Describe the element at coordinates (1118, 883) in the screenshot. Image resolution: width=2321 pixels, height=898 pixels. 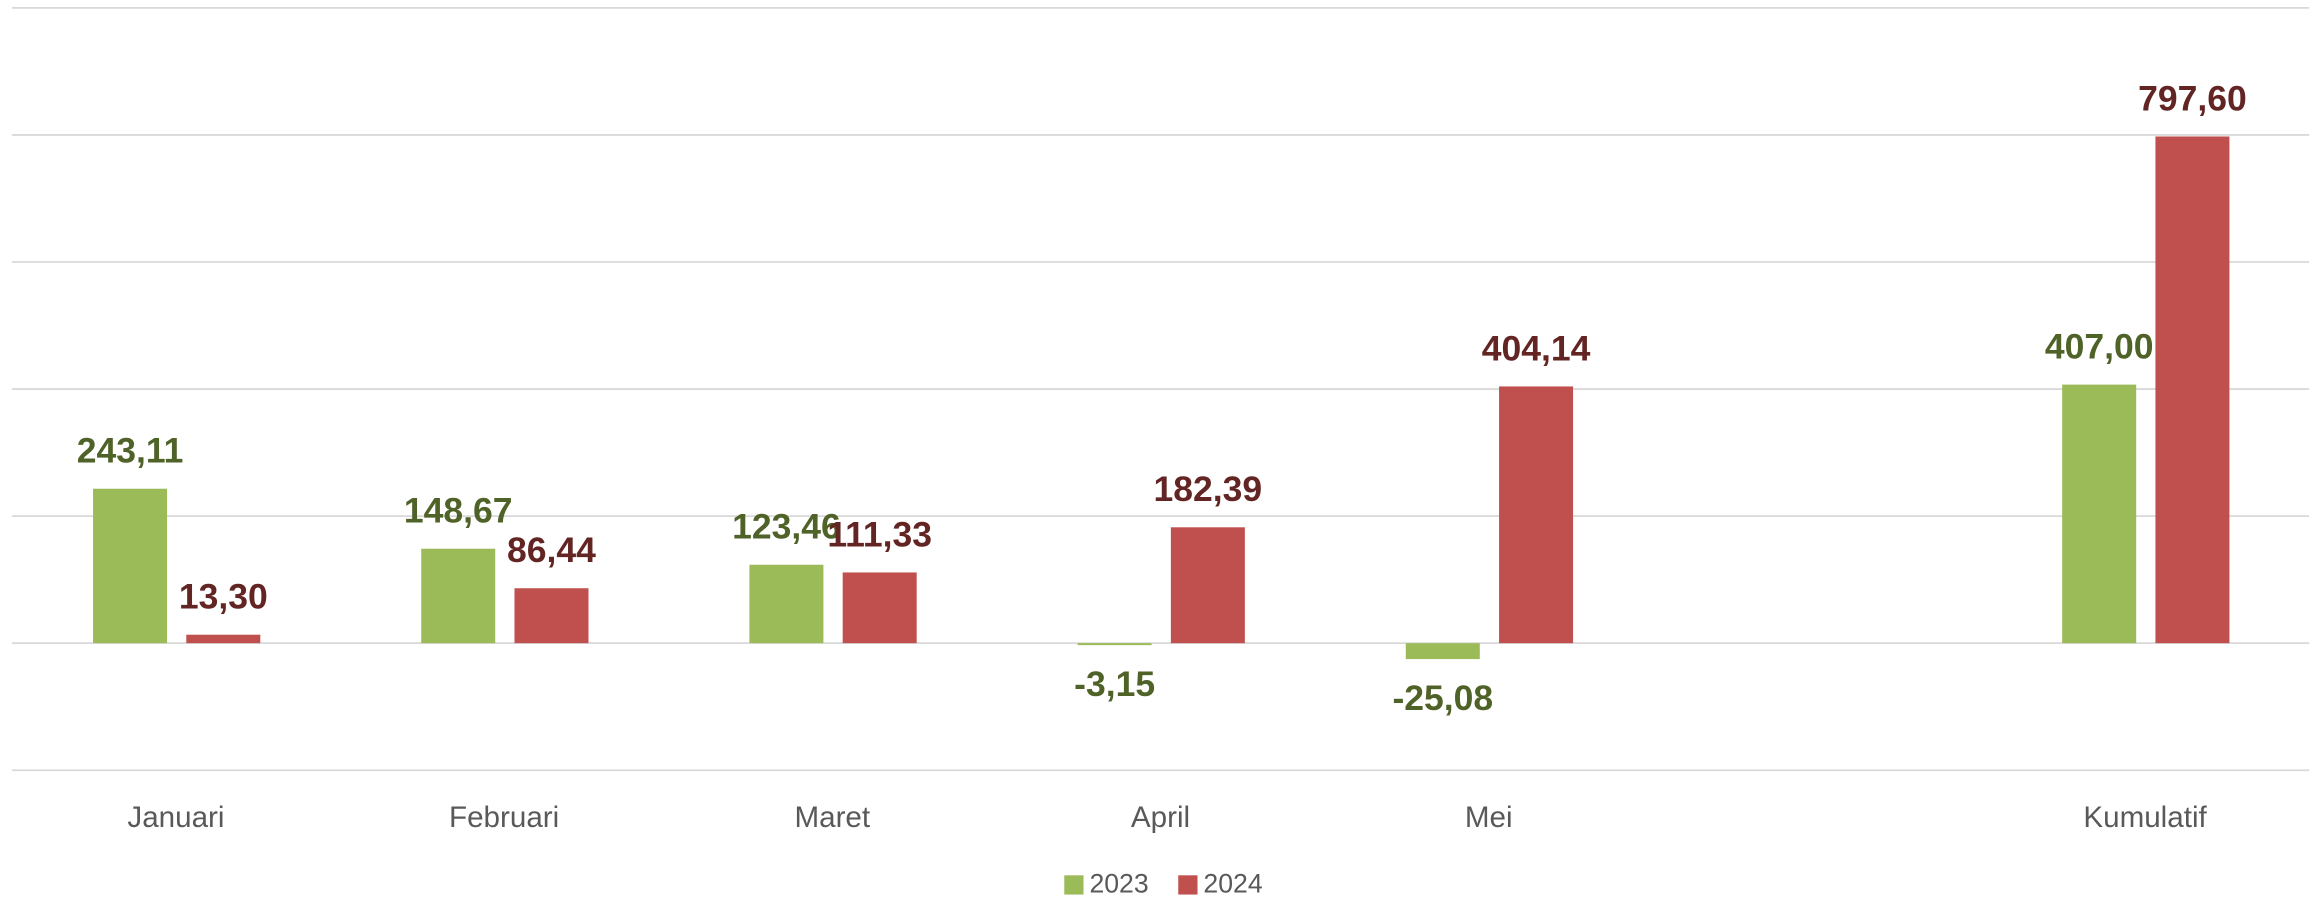
I see `legend-label: 2023` at that location.